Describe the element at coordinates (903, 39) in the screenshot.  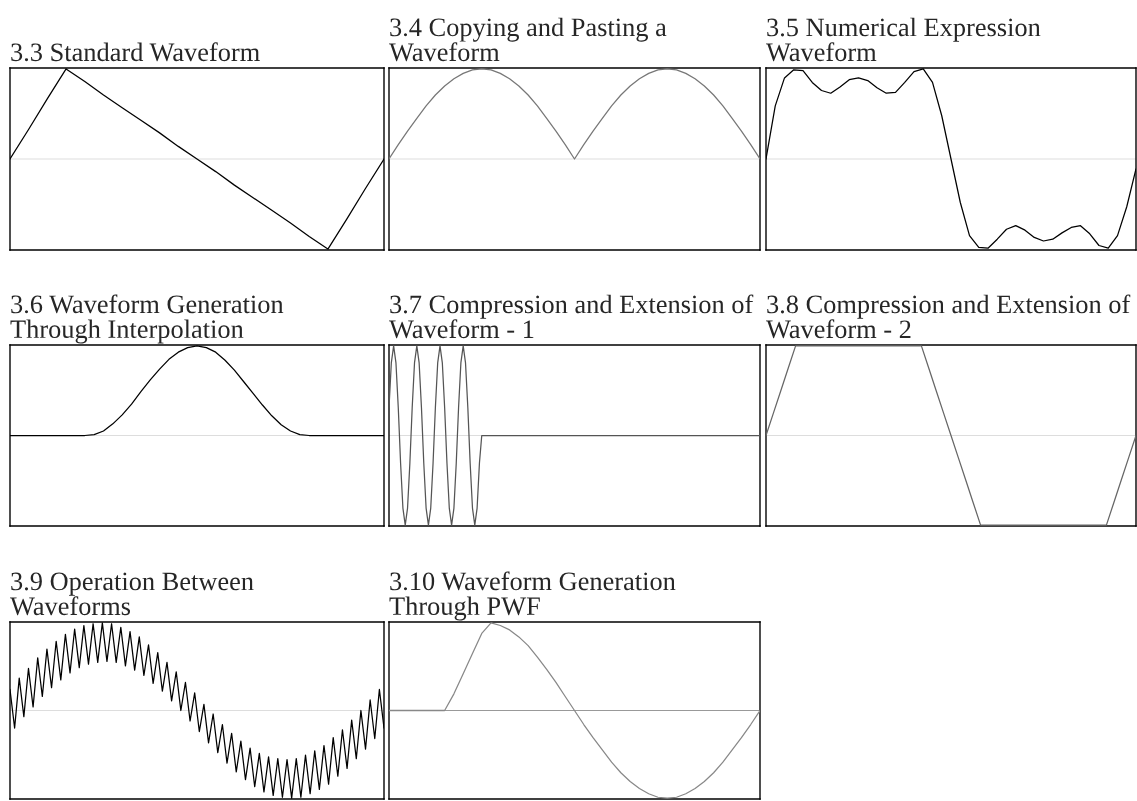
I see `chart-title: 3.5 Numerical Expression Waveform` at that location.